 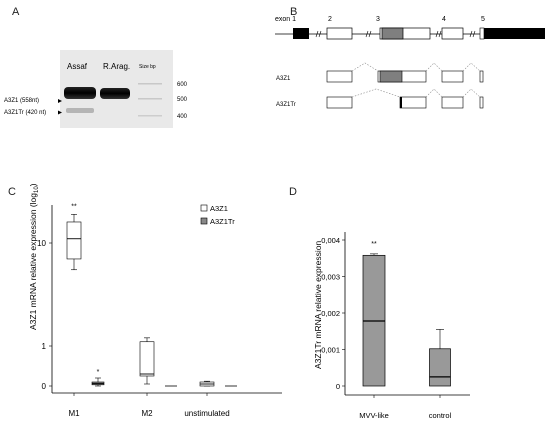 I want to click on chart-c-ytick-label: 1, so click(x=44, y=346).